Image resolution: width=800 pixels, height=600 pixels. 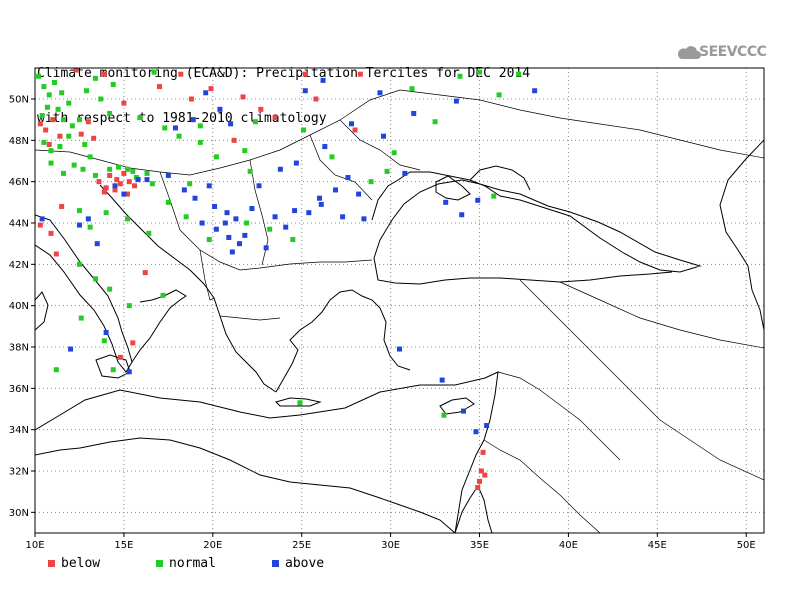 I want to click on y-tick-label: 30N, so click(x=19, y=513).